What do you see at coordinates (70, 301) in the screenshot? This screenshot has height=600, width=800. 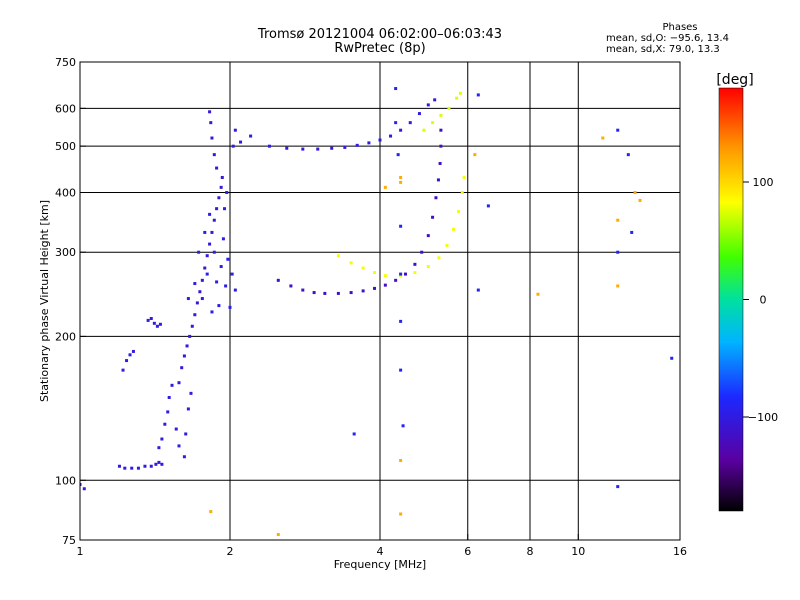 I see `y-axis-ticks: 75 100 200 300 400 500 600 750` at bounding box center [70, 301].